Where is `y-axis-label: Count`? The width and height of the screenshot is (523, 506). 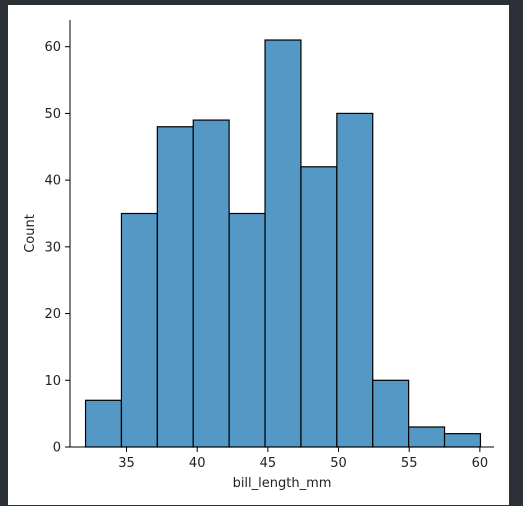
y-axis-label: Count is located at coordinates (30, 233).